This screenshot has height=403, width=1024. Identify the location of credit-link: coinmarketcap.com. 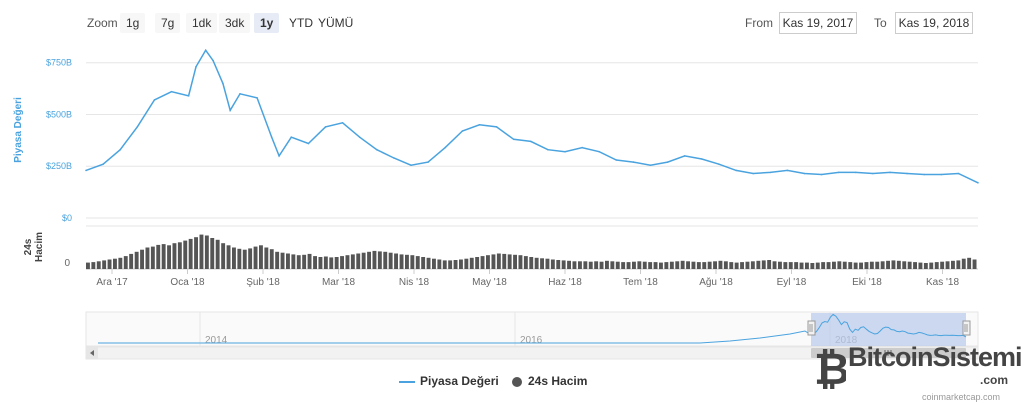
(960, 397).